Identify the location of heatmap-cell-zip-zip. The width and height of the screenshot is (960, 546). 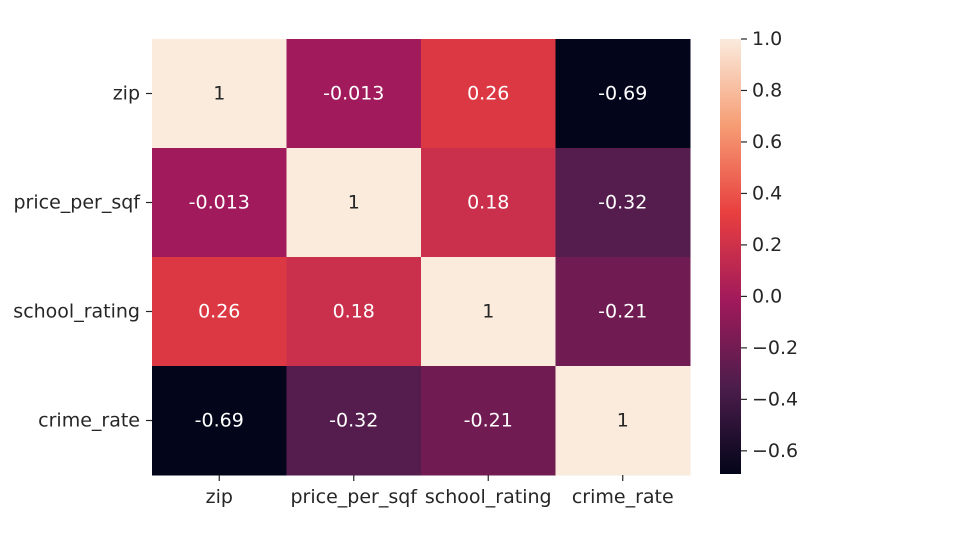
(219, 94).